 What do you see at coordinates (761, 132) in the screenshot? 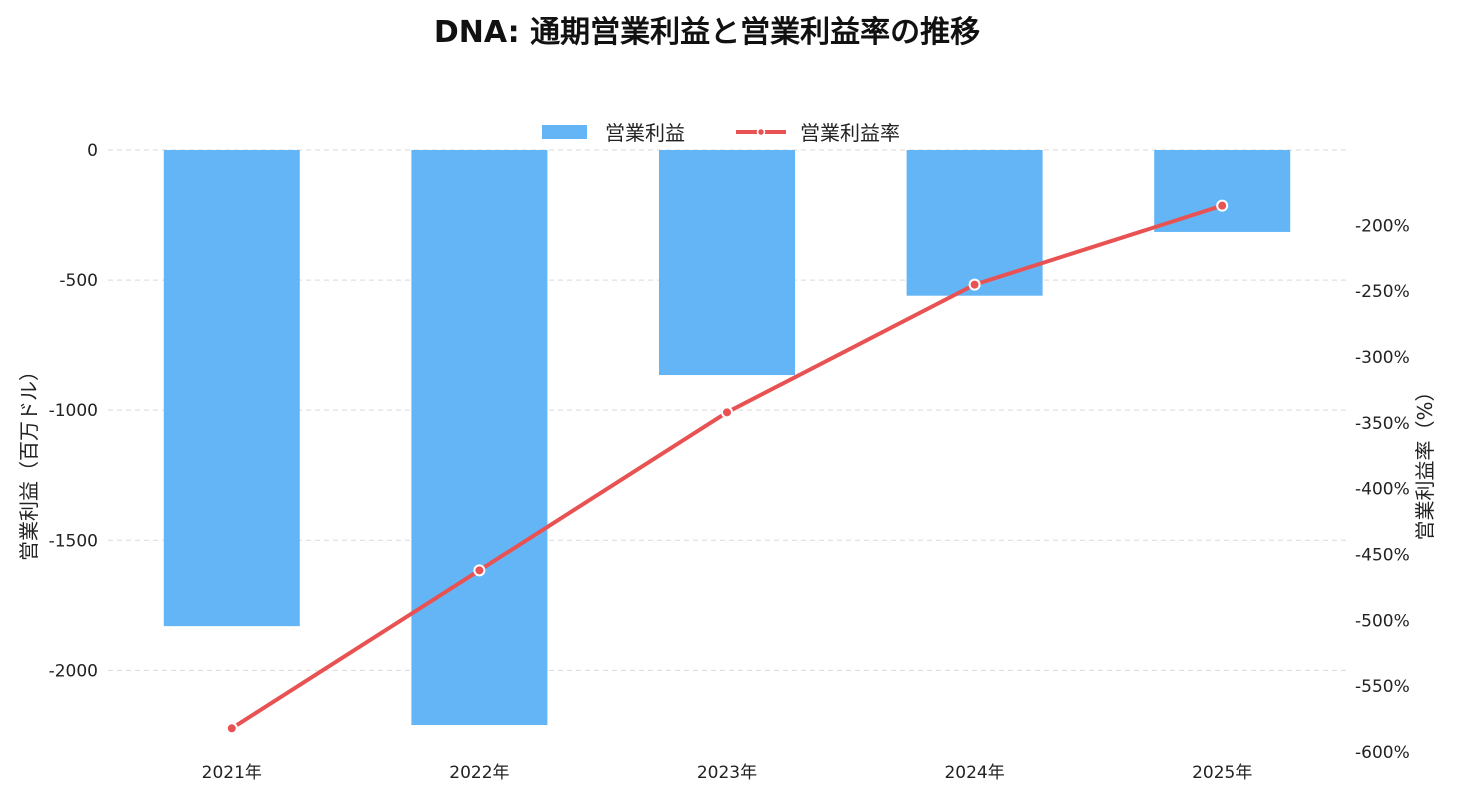
I see `legend-line-marker` at bounding box center [761, 132].